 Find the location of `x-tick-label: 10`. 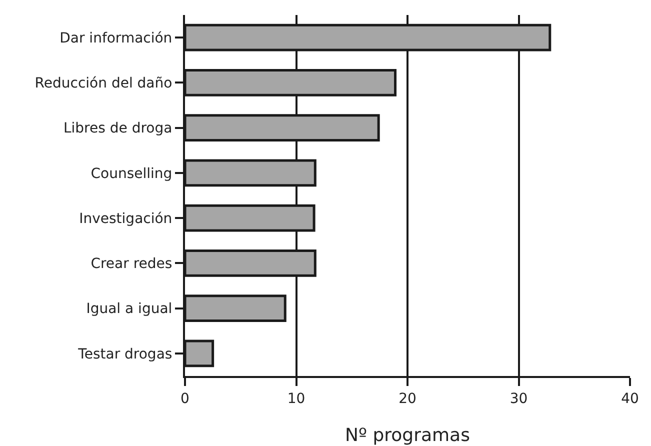

x-tick-label: 10 is located at coordinates (296, 398).